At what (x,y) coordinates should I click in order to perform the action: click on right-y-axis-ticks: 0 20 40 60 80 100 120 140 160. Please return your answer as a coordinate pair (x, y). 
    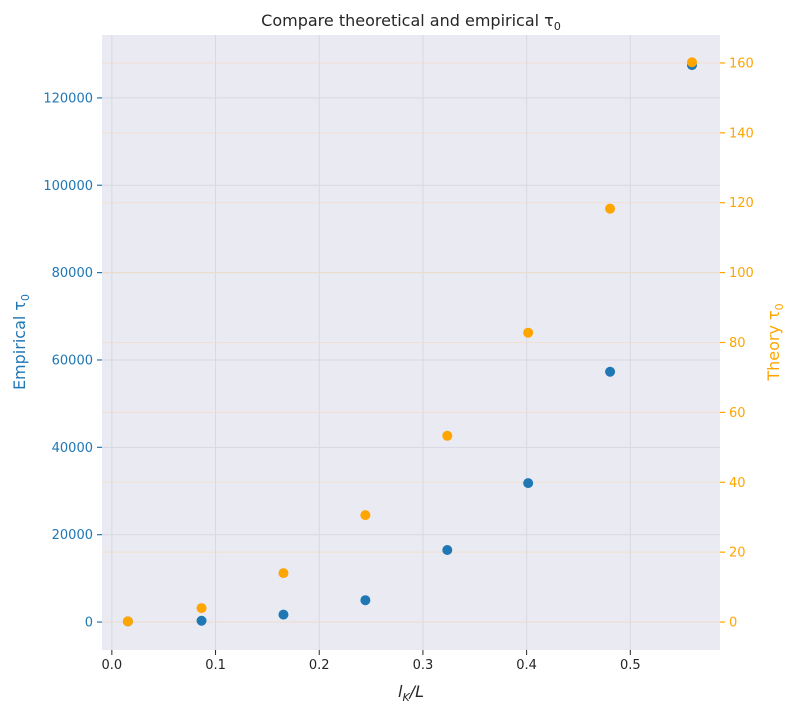
    Looking at the image, I should click on (737, 343).